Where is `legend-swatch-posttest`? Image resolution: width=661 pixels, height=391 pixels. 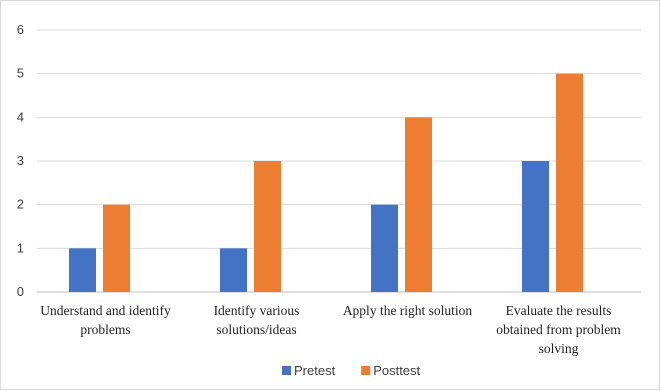 legend-swatch-posttest is located at coordinates (366, 370).